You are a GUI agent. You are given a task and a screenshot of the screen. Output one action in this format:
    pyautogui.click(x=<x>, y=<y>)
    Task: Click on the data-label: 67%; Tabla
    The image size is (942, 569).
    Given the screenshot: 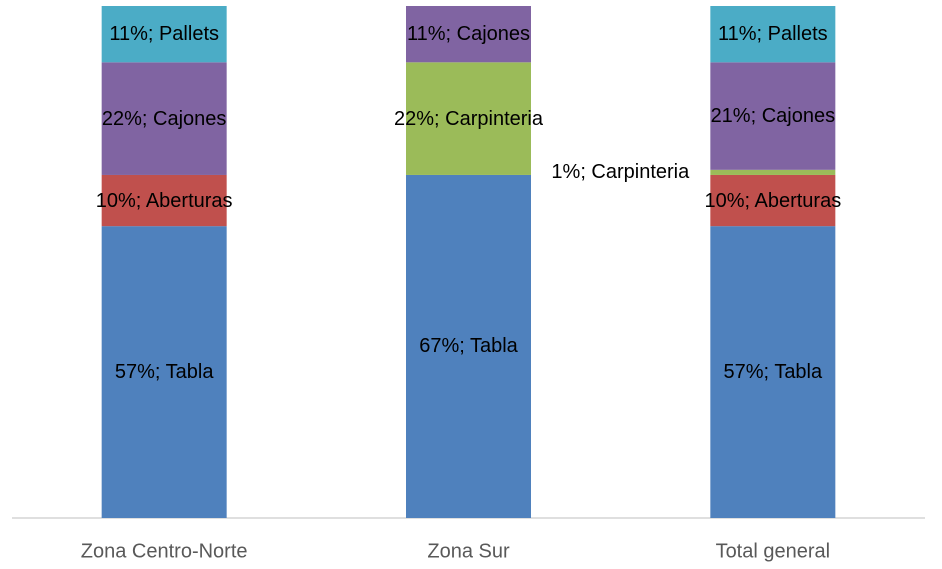 What is the action you would take?
    pyautogui.click(x=468, y=346)
    